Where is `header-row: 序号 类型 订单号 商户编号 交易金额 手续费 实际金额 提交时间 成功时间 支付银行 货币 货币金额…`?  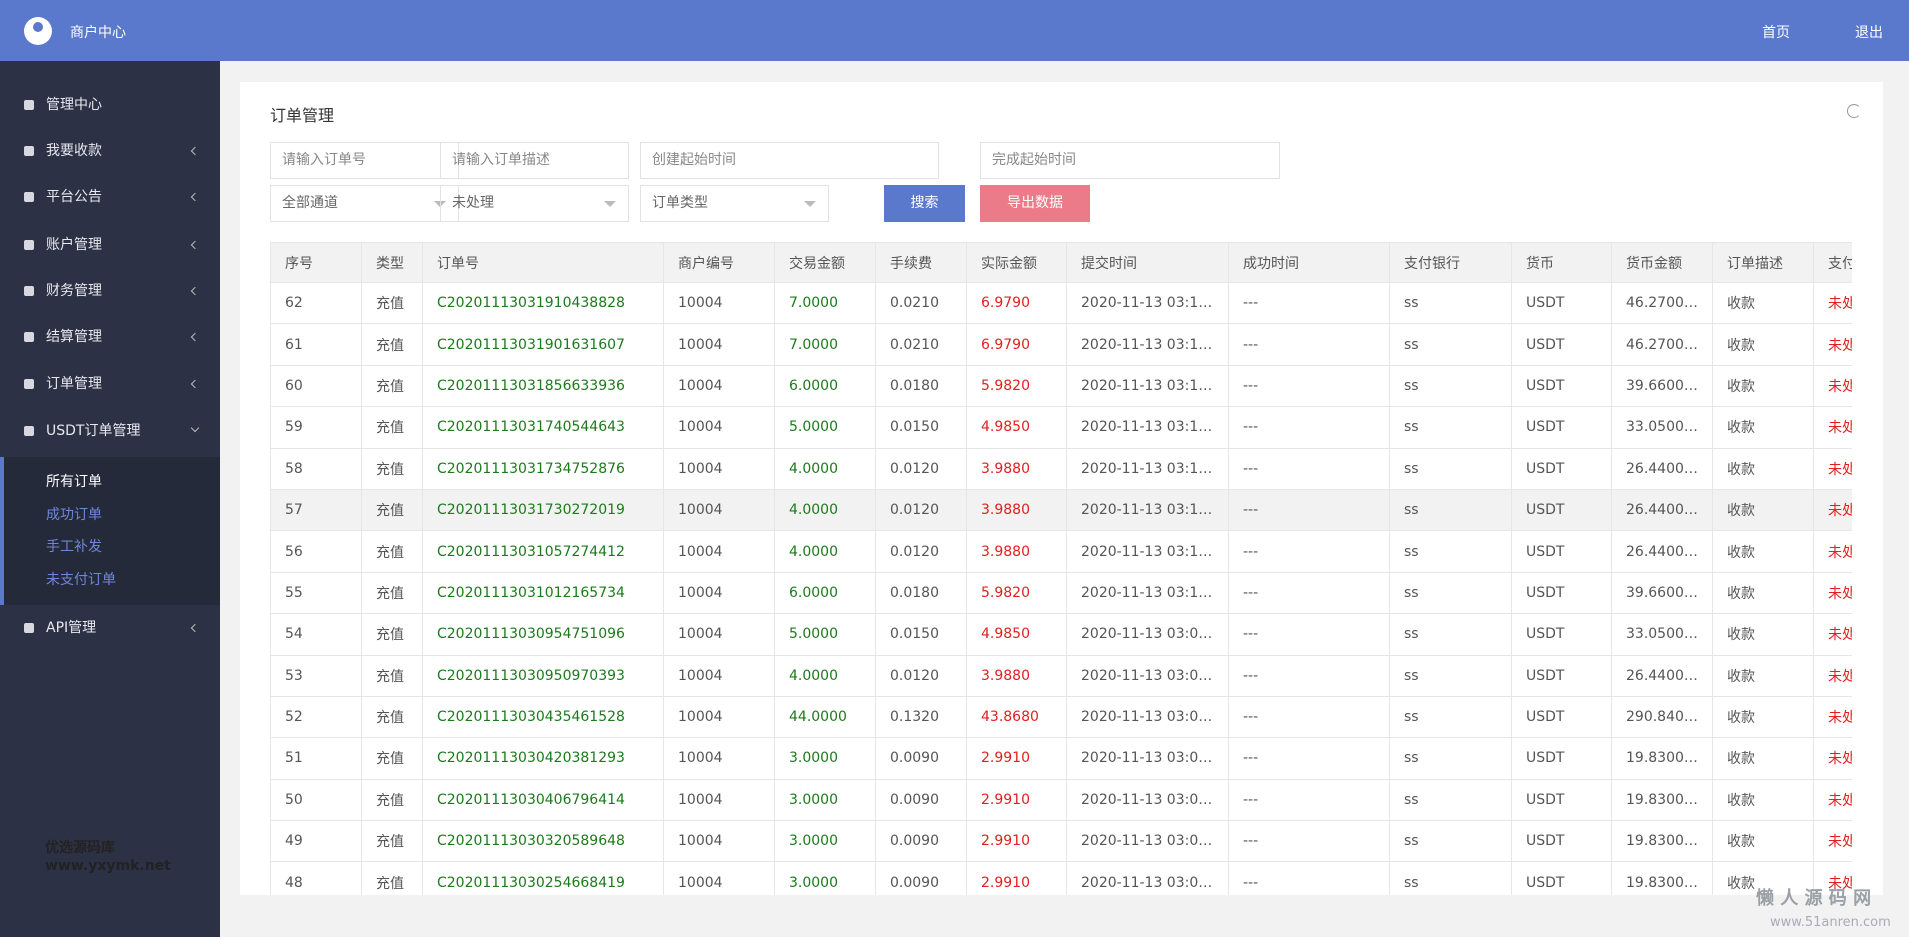 header-row: 序号 类型 订单号 商户编号 交易金额 手续费 实际金额 提交时间 成功时间 支付银行 货币 货币金额… is located at coordinates (1061, 262).